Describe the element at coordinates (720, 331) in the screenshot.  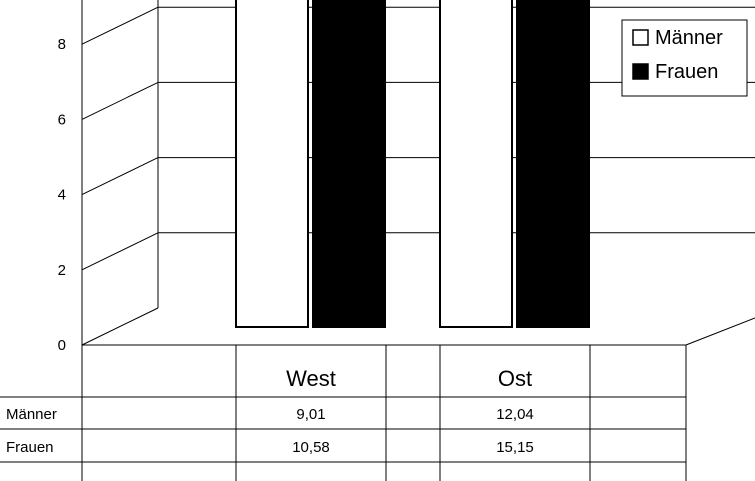
I see `floor-right-edge` at that location.